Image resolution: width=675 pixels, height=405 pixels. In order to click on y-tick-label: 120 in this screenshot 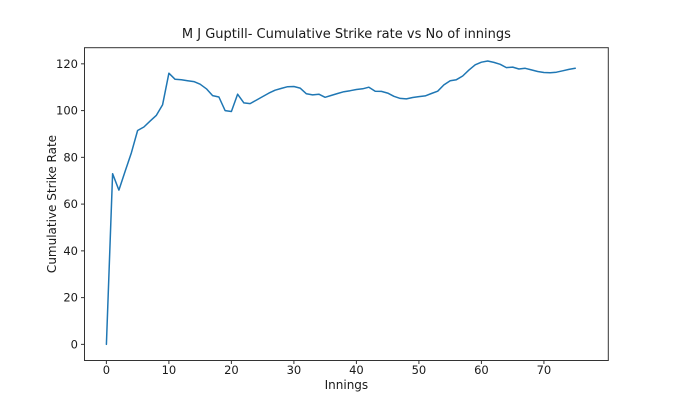, I will do `click(67, 64)`.